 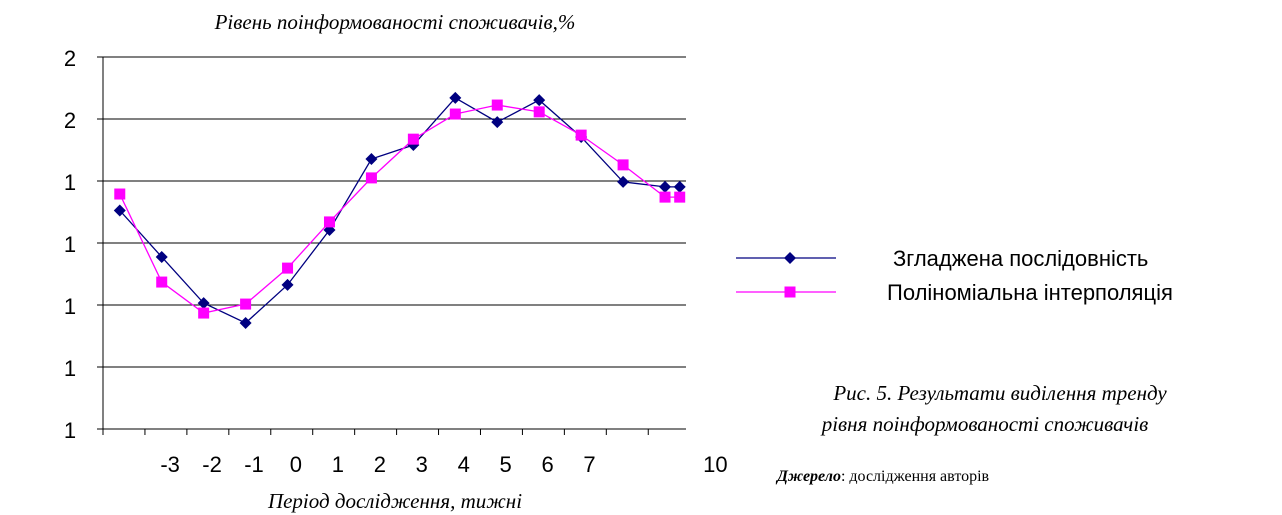 What do you see at coordinates (589, 464) in the screenshot?
I see `x-tick-label: 7` at bounding box center [589, 464].